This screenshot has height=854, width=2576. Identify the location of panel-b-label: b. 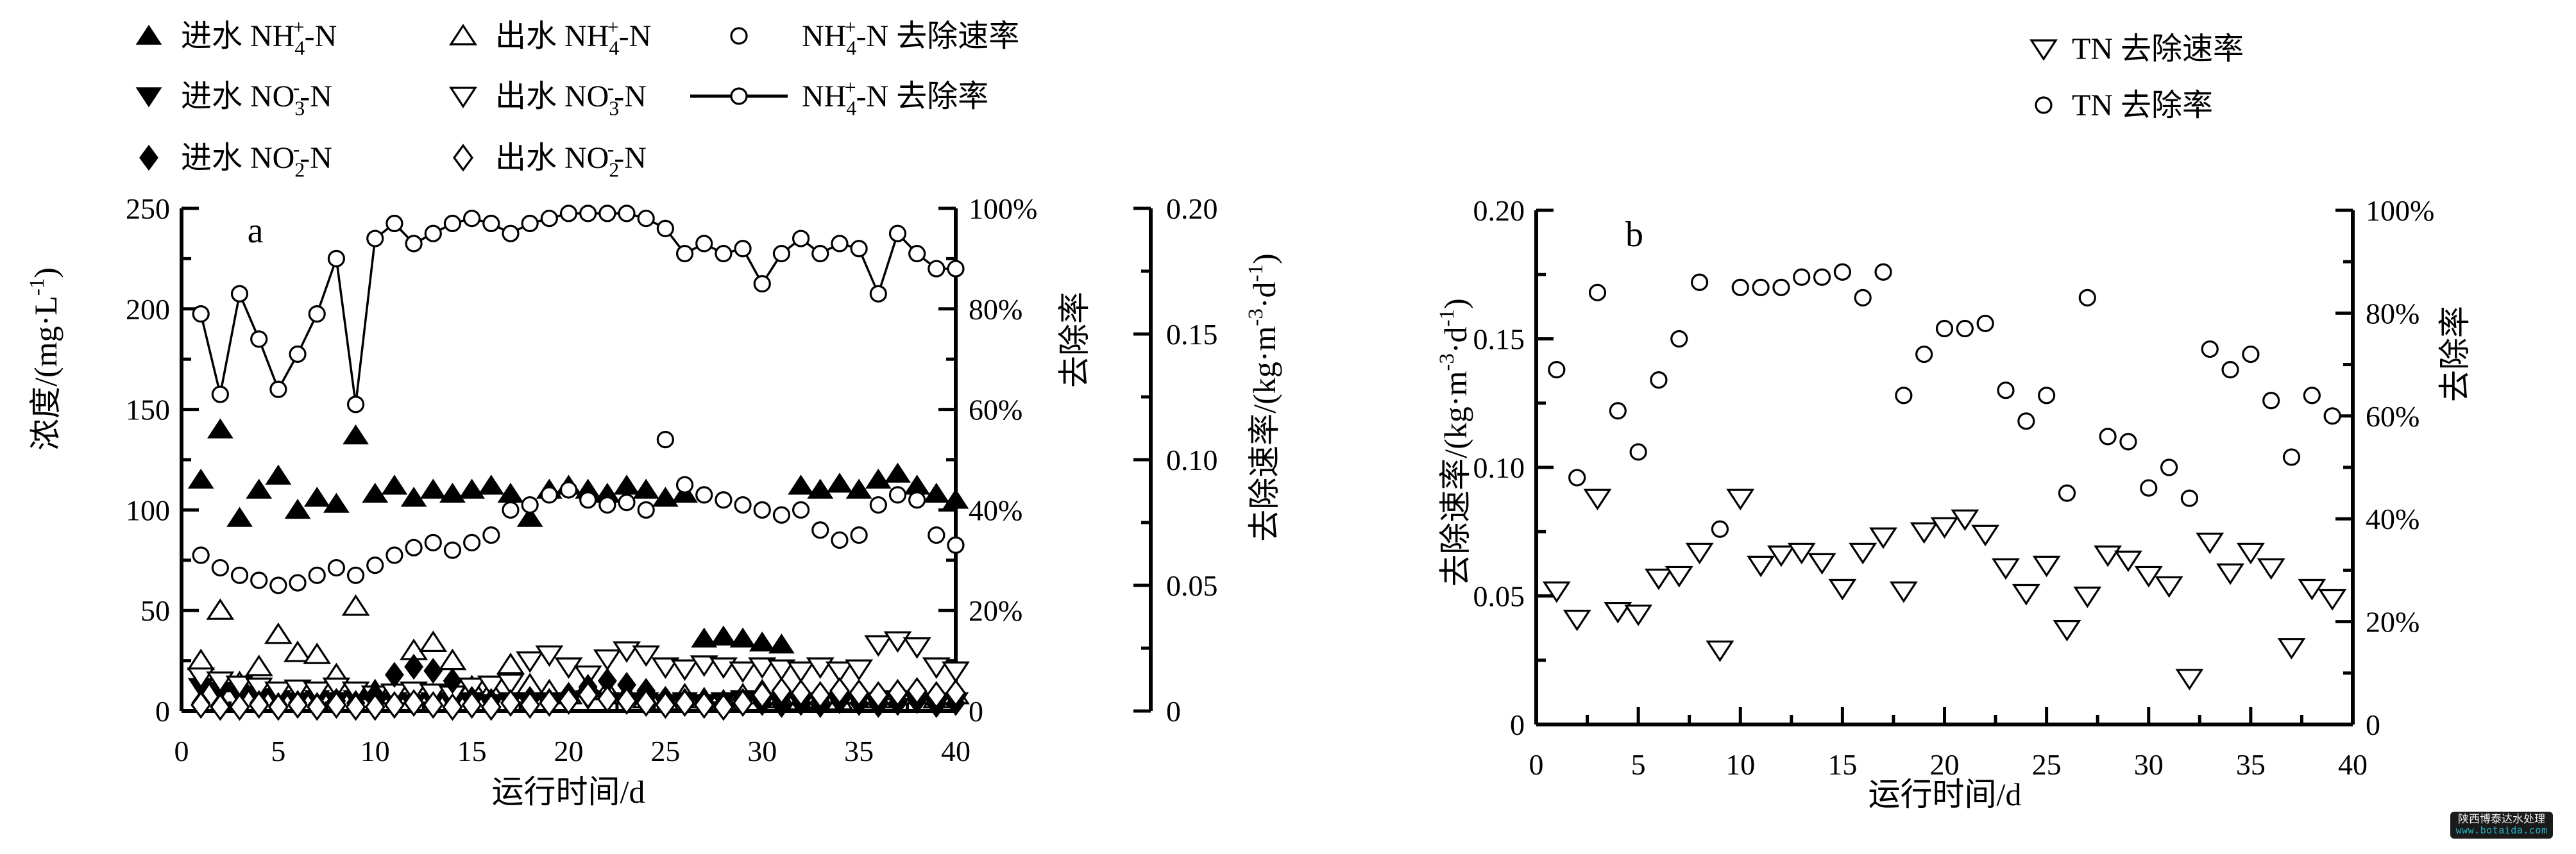
(1634, 235).